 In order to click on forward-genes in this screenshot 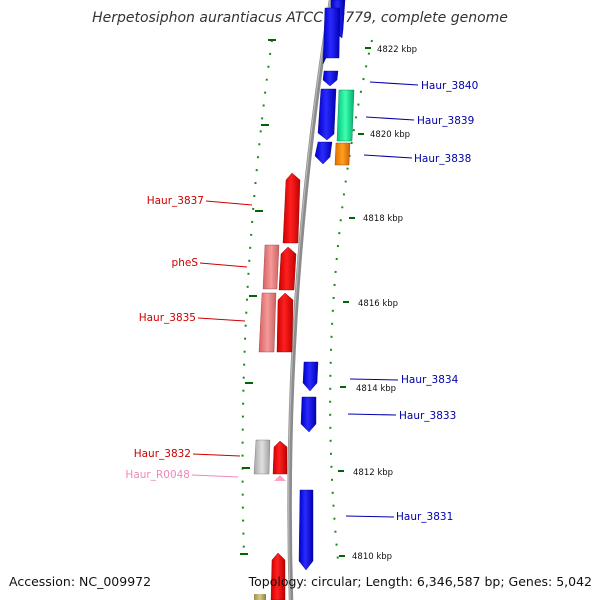, I will do `click(322, 285)`.